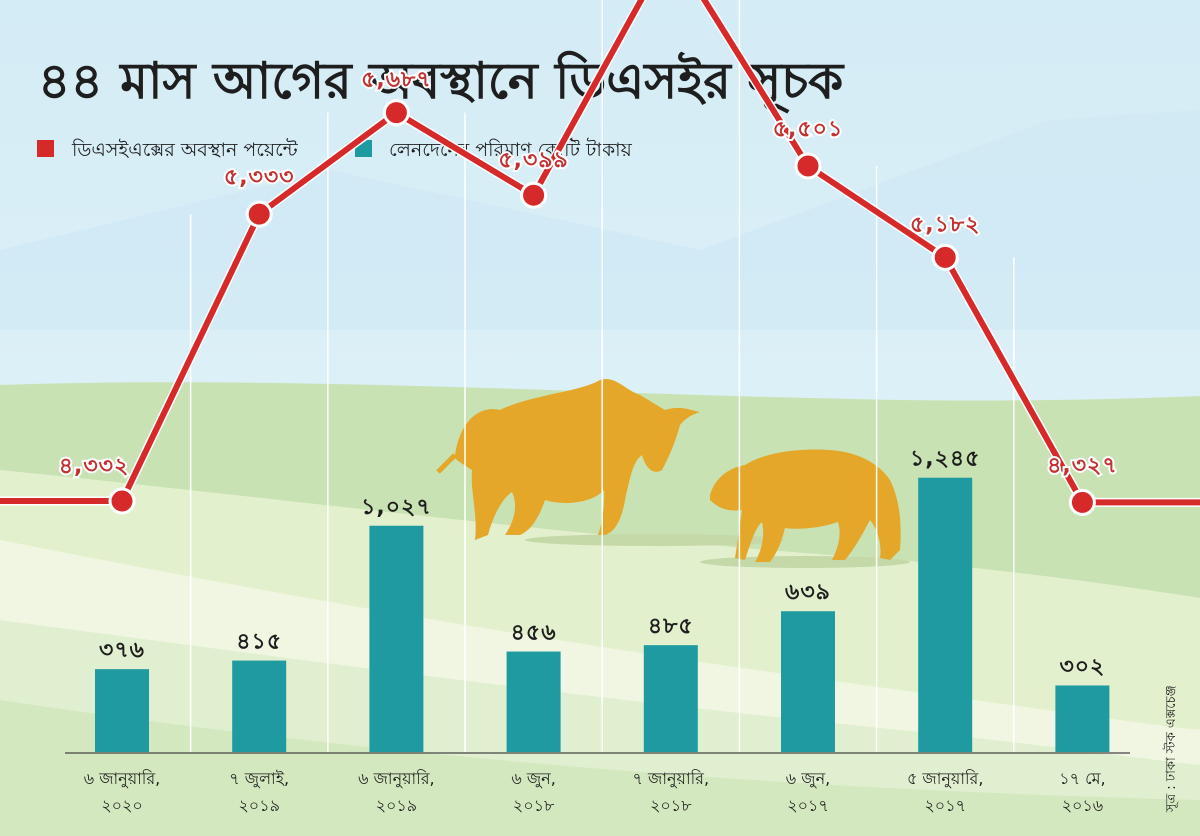  Describe the element at coordinates (259, 177) in the screenshot. I see `index-point-label: ৫,৩৩৩` at that location.